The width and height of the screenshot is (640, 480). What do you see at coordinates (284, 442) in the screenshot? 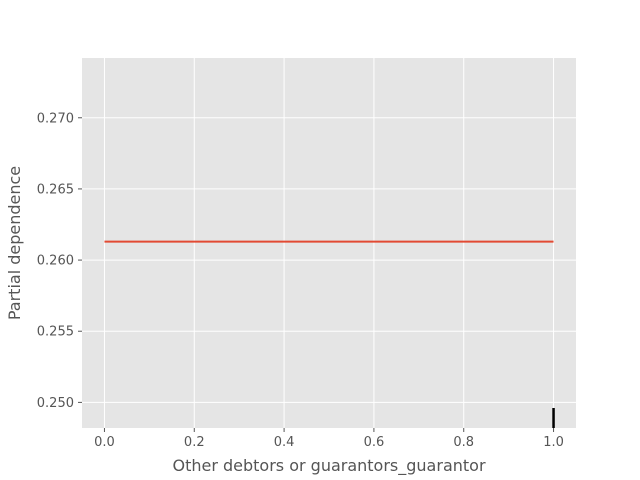
I see `x-tick-label: 0.4` at bounding box center [284, 442].